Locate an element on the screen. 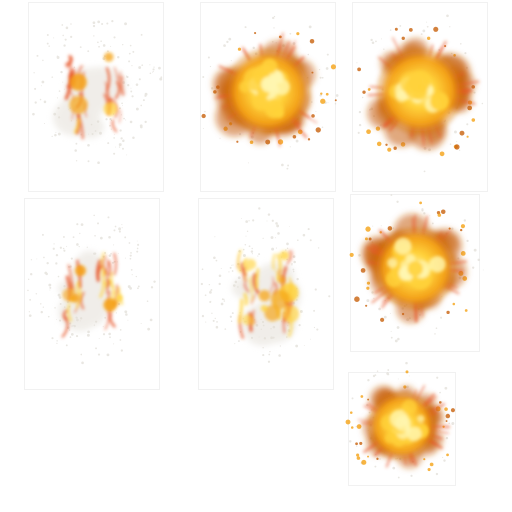 This screenshot has height=512, width=512. wisp-flame-frame is located at coordinates (97, 92).